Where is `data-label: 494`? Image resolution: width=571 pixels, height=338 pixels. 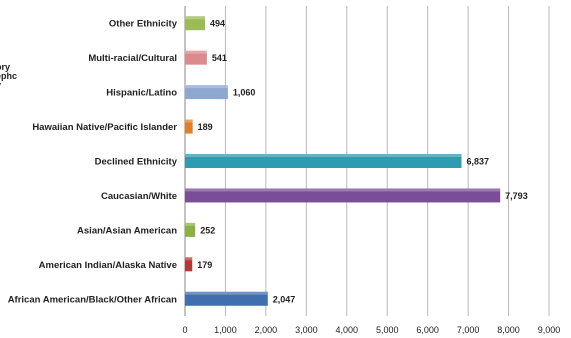
data-label: 494 is located at coordinates (217, 24).